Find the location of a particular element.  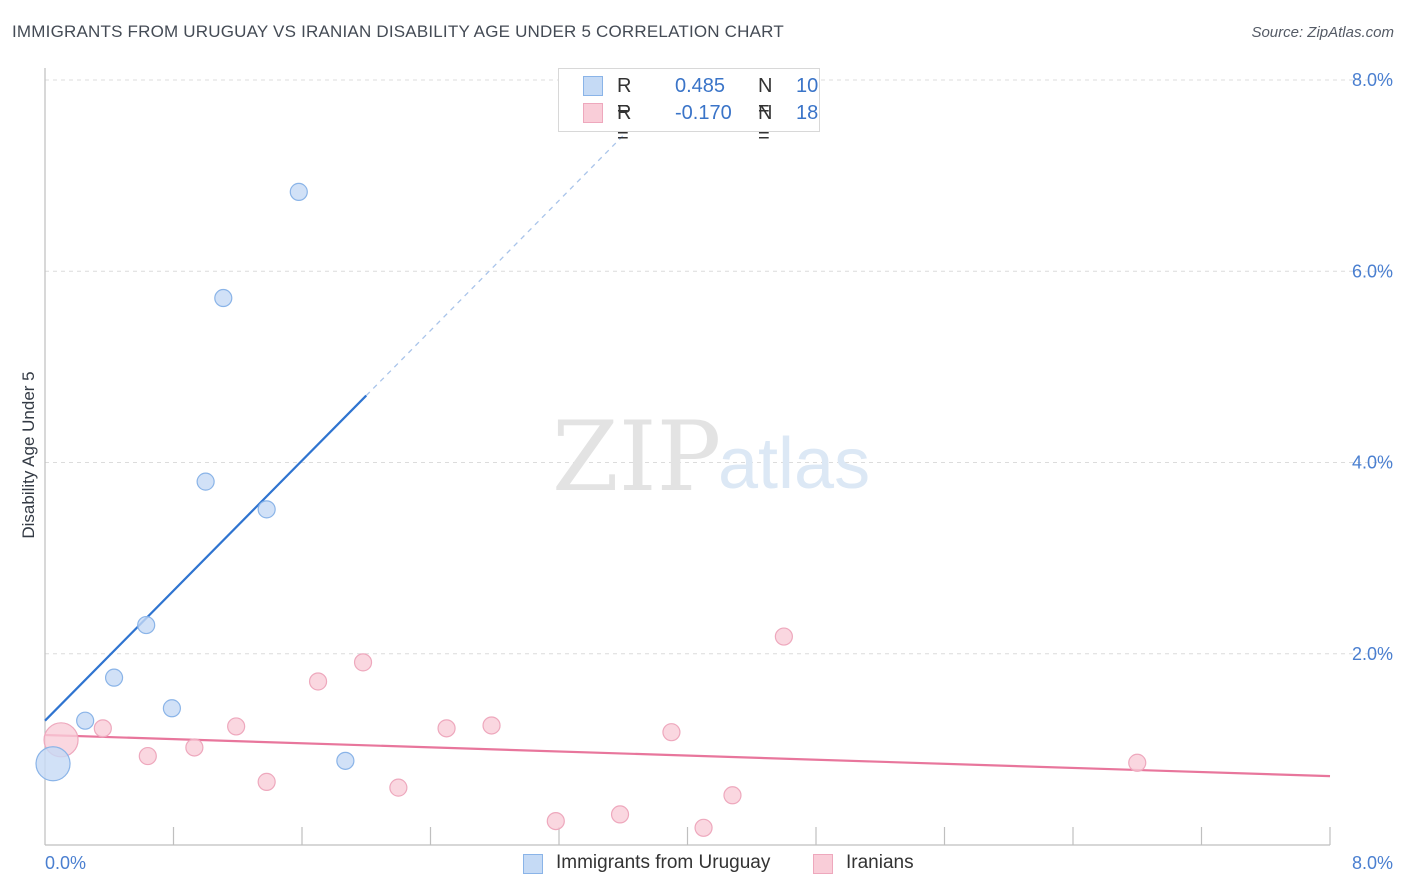

y-tick-label: 2.0% is located at coordinates (1372, 654).